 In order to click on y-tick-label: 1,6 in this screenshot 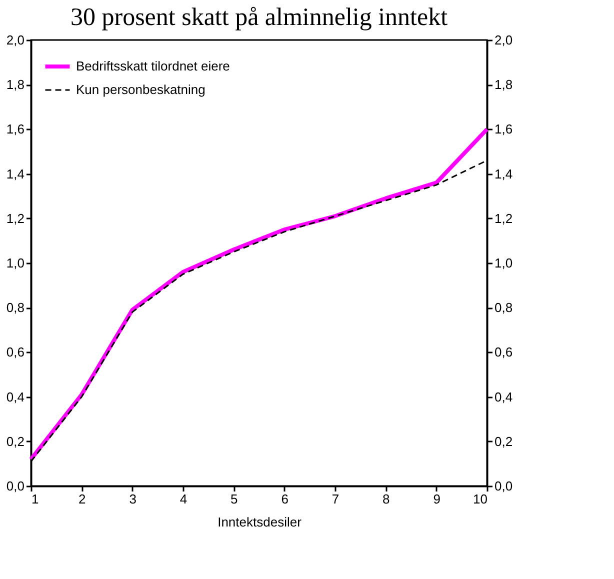, I will do `click(15, 129)`.